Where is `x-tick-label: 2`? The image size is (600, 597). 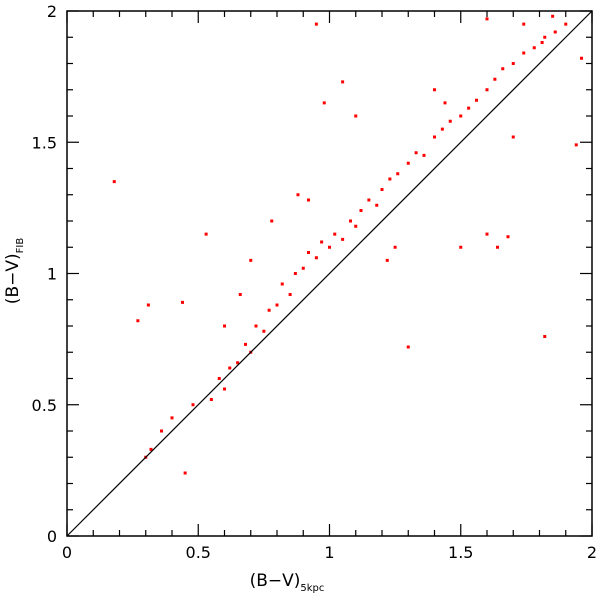 x-tick-label: 2 is located at coordinates (592, 552).